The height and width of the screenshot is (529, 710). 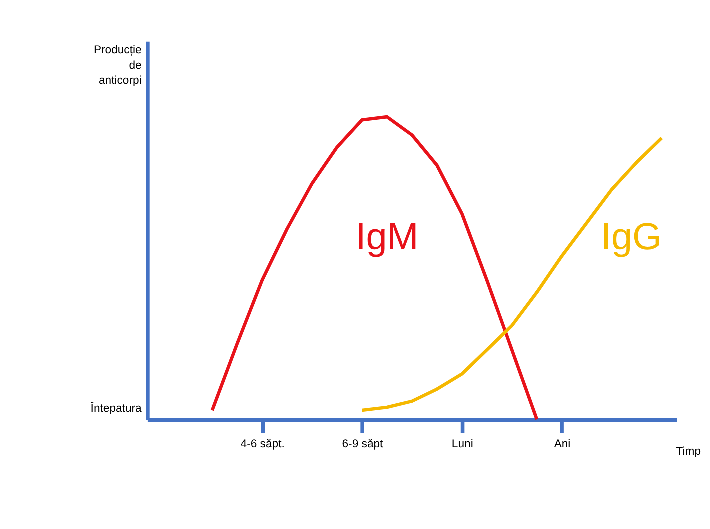 What do you see at coordinates (363, 444) in the screenshot?
I see `x-tick-label: 6-9 săpt` at bounding box center [363, 444].